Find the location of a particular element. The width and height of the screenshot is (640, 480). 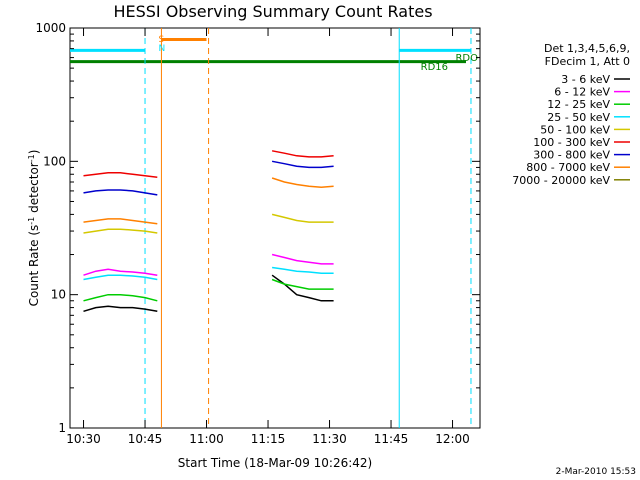

legend-label: 50 - 100 keV is located at coordinates (575, 129).